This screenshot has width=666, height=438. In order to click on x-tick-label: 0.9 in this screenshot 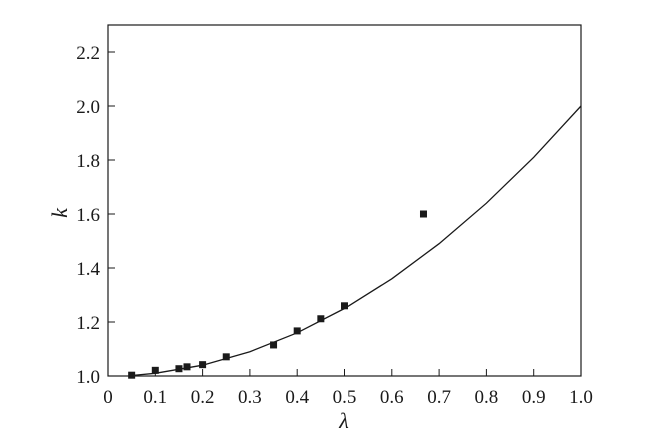, I will do `click(534, 397)`.